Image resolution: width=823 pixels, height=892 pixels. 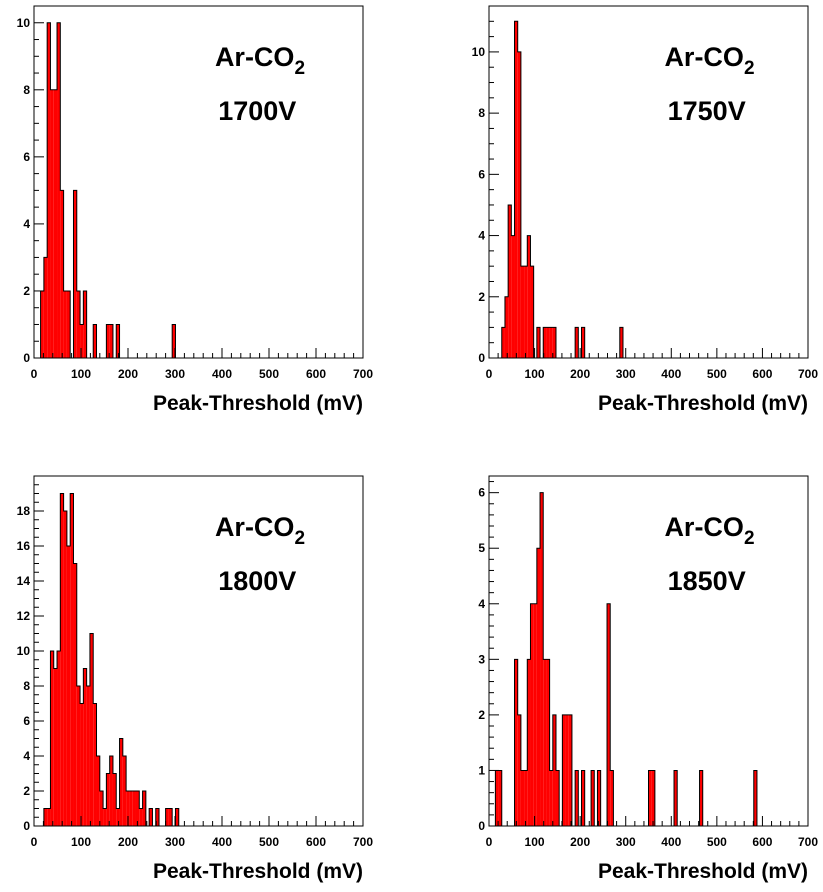 What do you see at coordinates (24, 546) in the screenshot?
I see `y-tick-label: 16` at bounding box center [24, 546].